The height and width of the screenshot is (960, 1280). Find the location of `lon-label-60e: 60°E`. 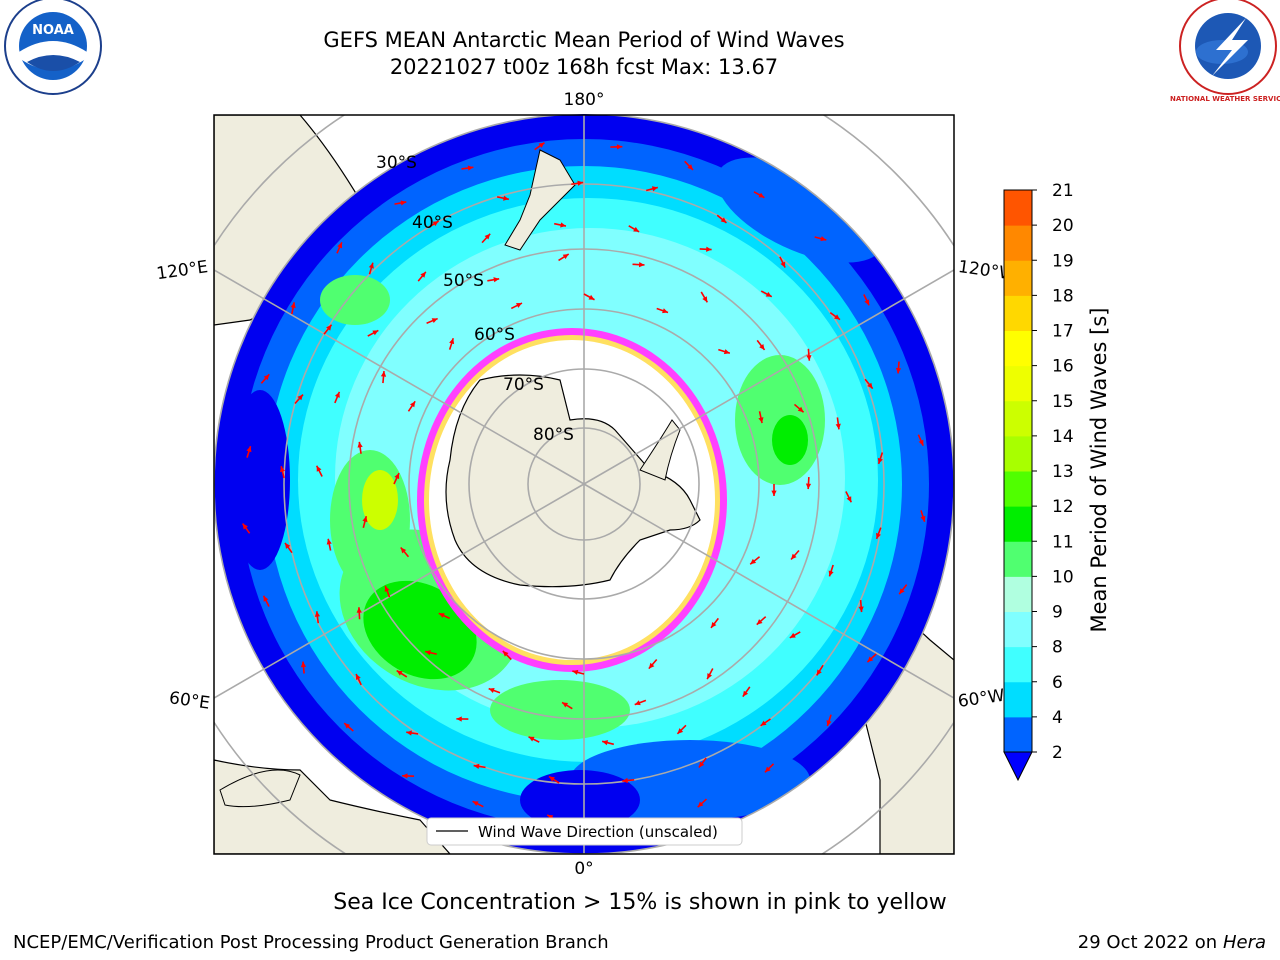

lon-label-60e: 60°E is located at coordinates (189, 700).